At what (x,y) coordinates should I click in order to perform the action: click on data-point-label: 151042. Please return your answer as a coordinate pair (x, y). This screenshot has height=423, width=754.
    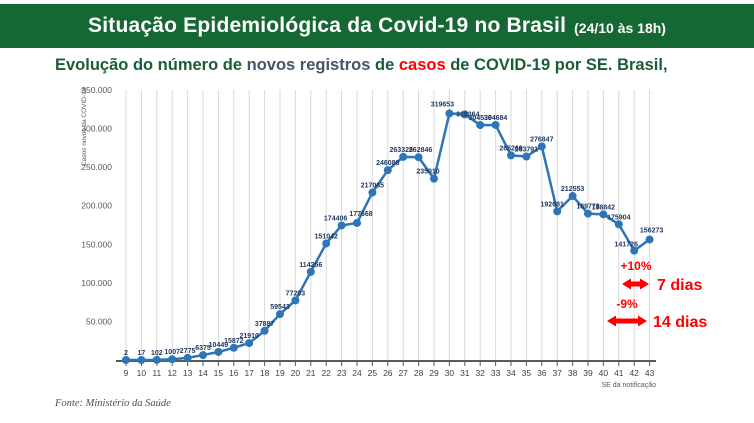
    Looking at the image, I should click on (326, 236).